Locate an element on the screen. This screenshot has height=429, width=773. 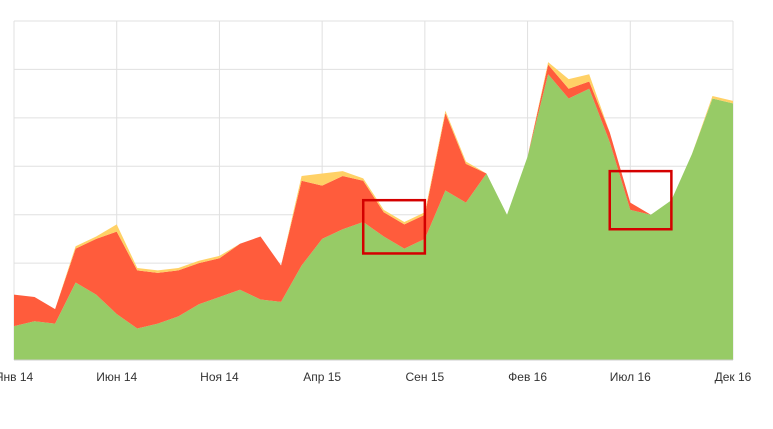
x-tick-label: Сен 15 is located at coordinates (425, 377).